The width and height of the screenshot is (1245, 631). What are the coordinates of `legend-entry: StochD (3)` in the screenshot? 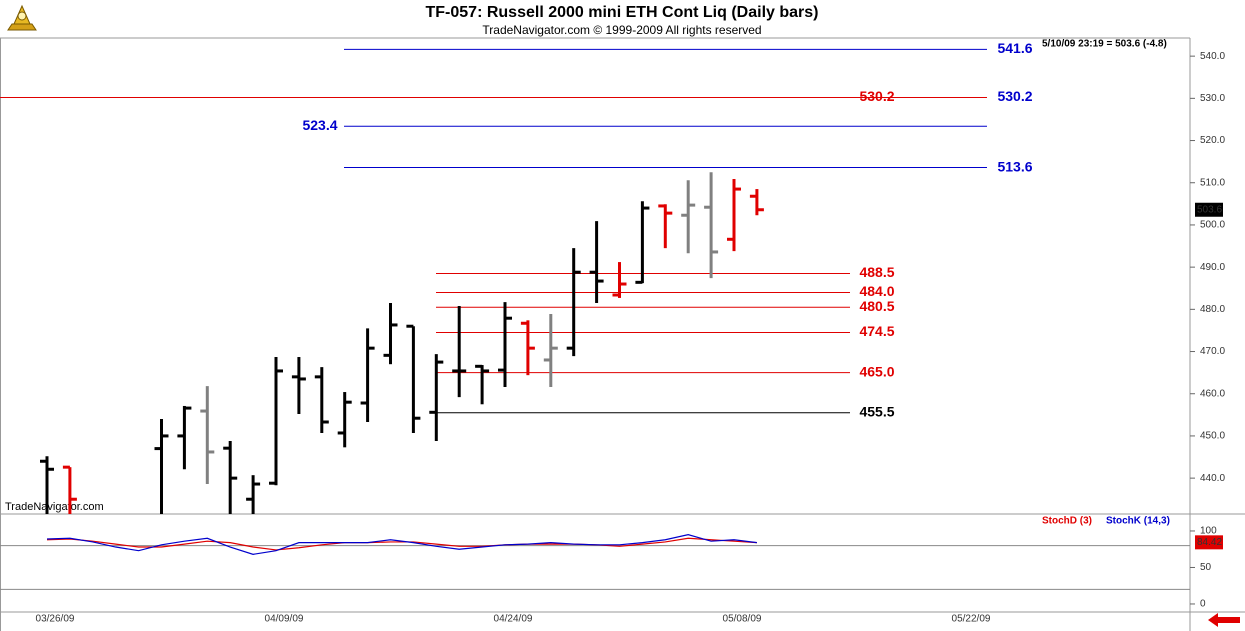 It's located at (1067, 521).